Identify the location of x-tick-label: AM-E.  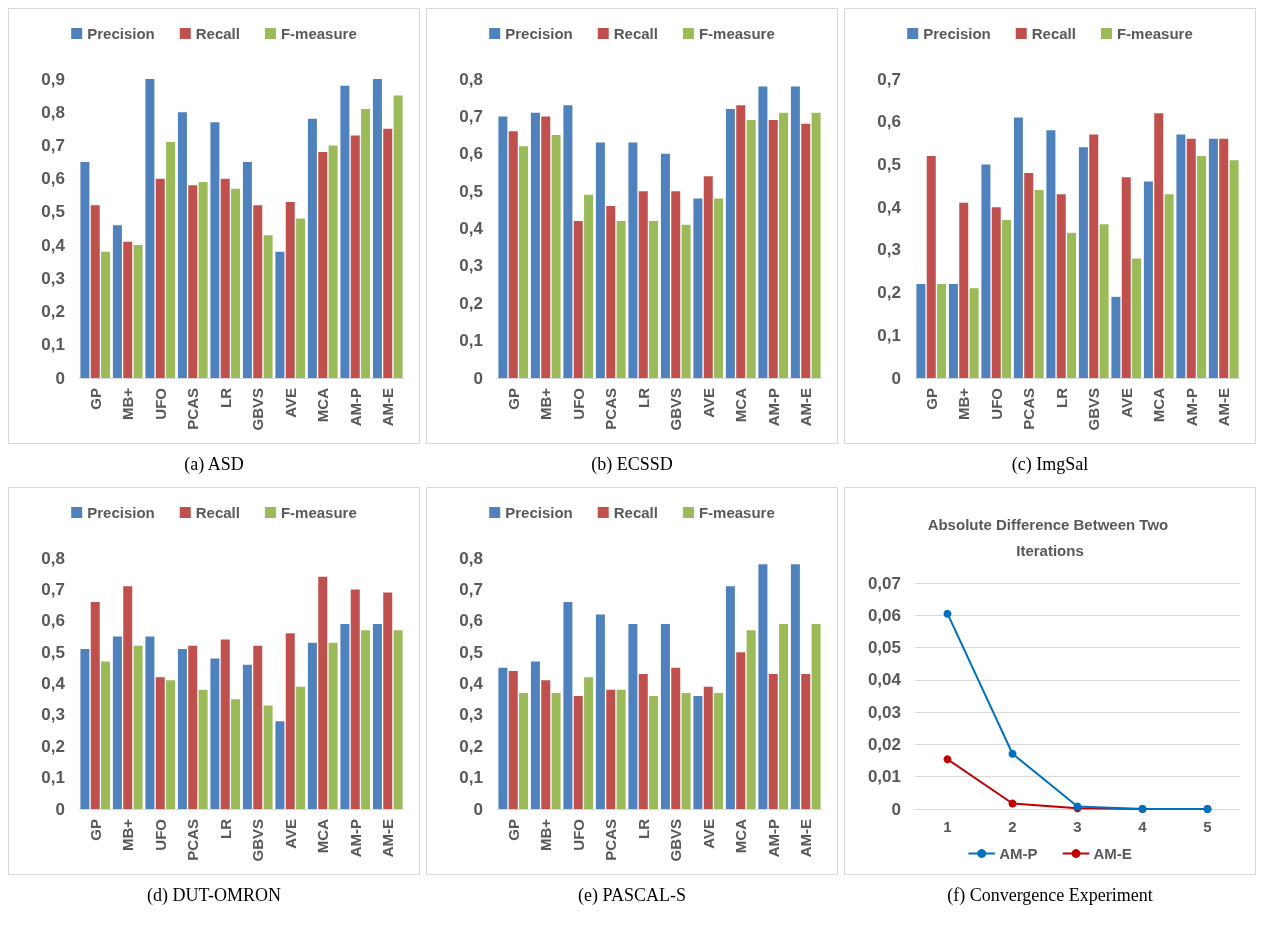
(806, 407).